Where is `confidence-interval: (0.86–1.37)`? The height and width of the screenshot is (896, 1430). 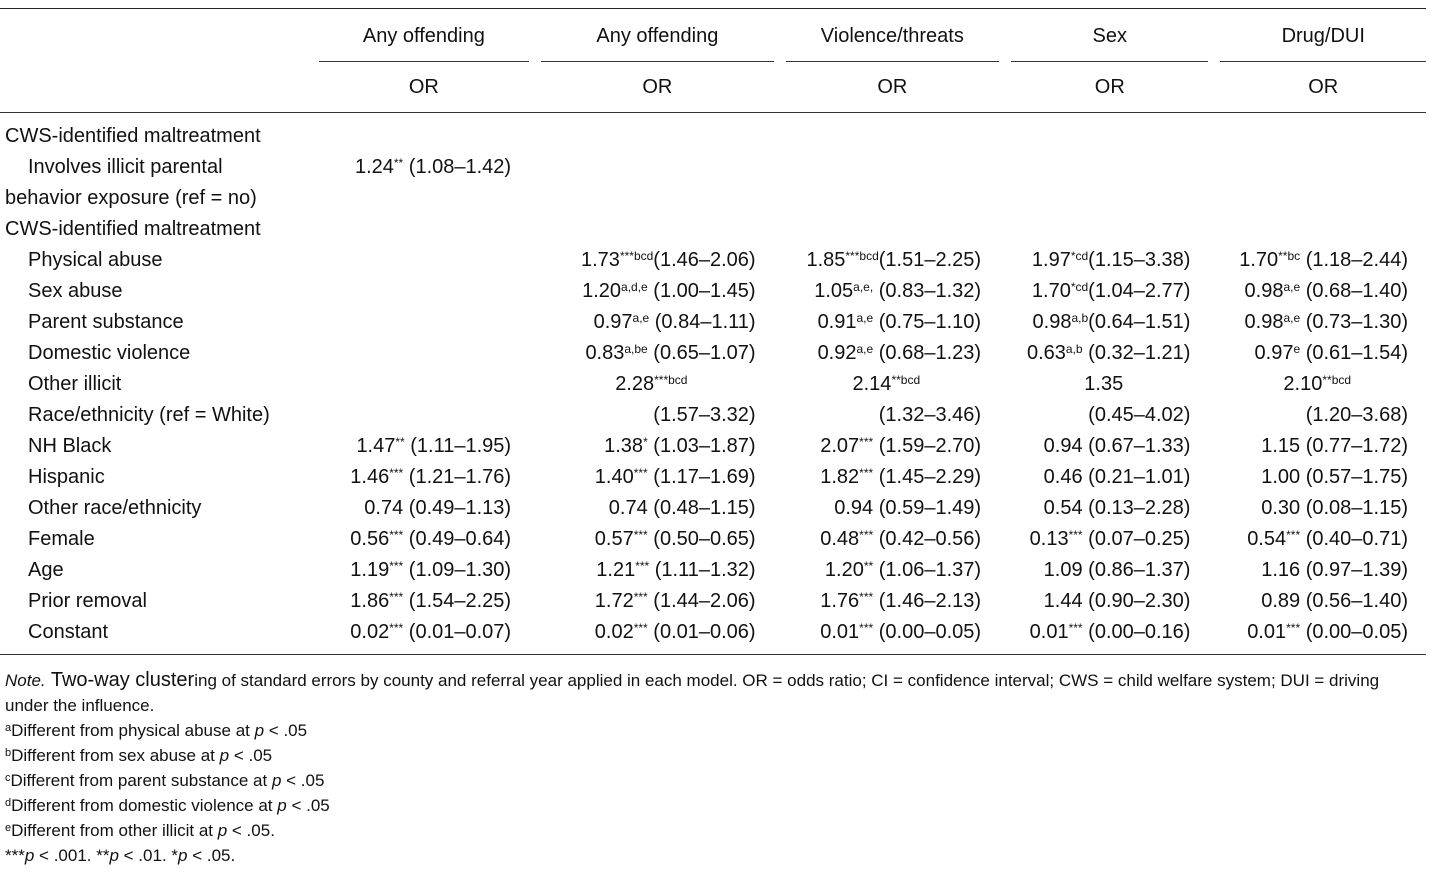 confidence-interval: (0.86–1.37) is located at coordinates (1136, 570).